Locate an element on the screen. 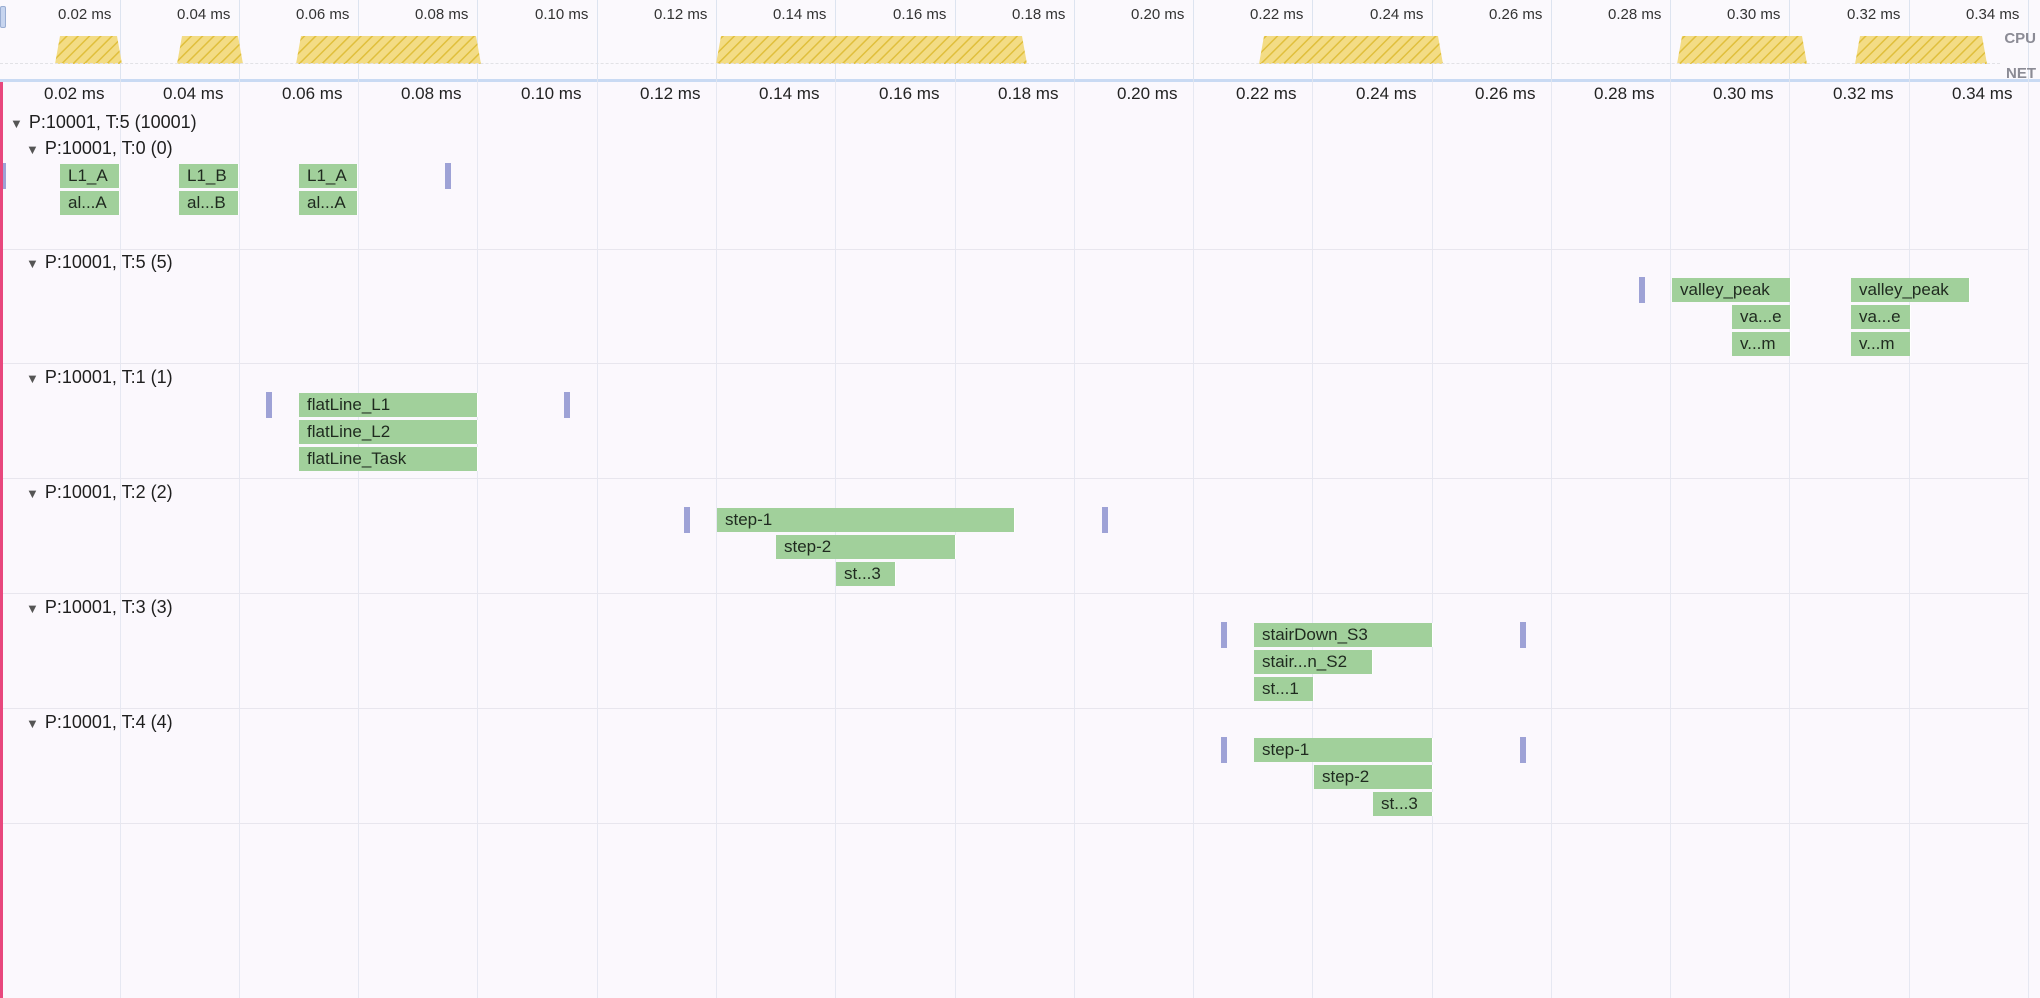 This screenshot has height=998, width=2040. thread-header: ▼ P:10001, T:4 (4) is located at coordinates (99, 722).